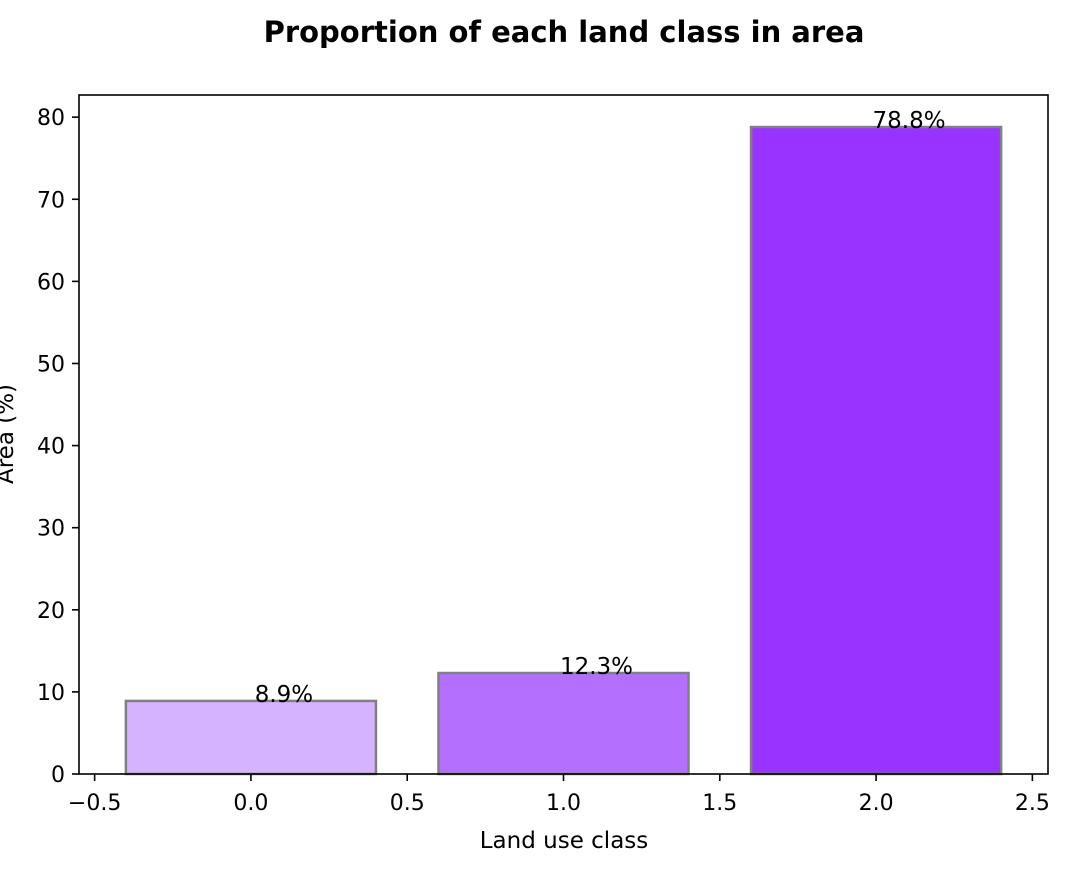 This screenshot has width=1080, height=876. I want to click on y-axis-label: Area (%), so click(9, 434).